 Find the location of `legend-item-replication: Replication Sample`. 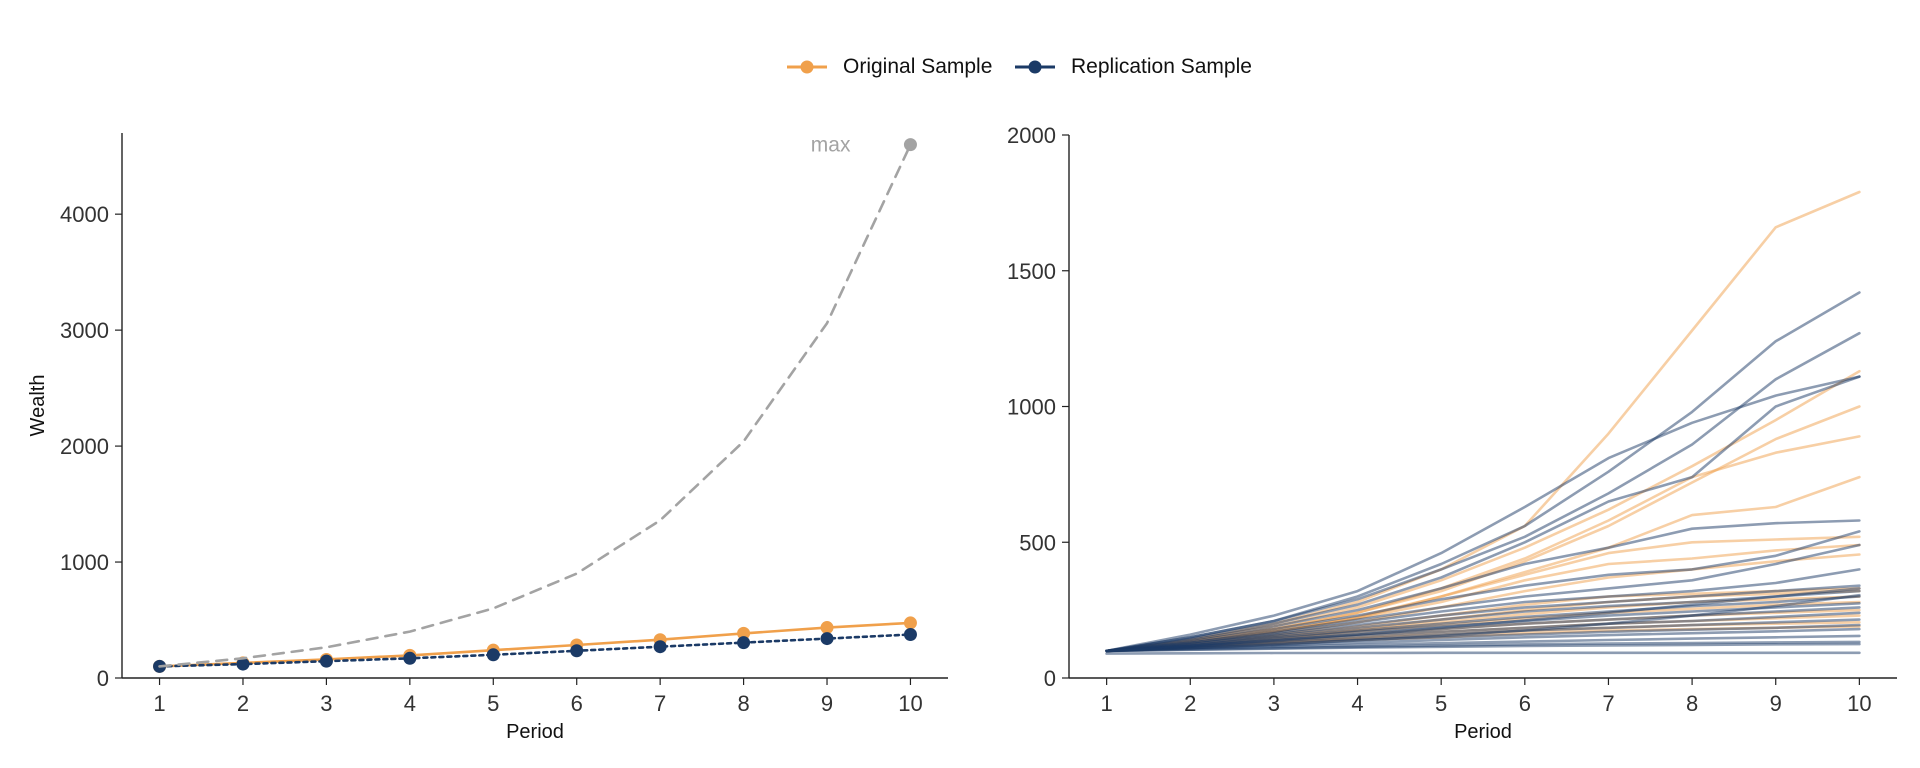

legend-item-replication: Replication Sample is located at coordinates (1132, 67).